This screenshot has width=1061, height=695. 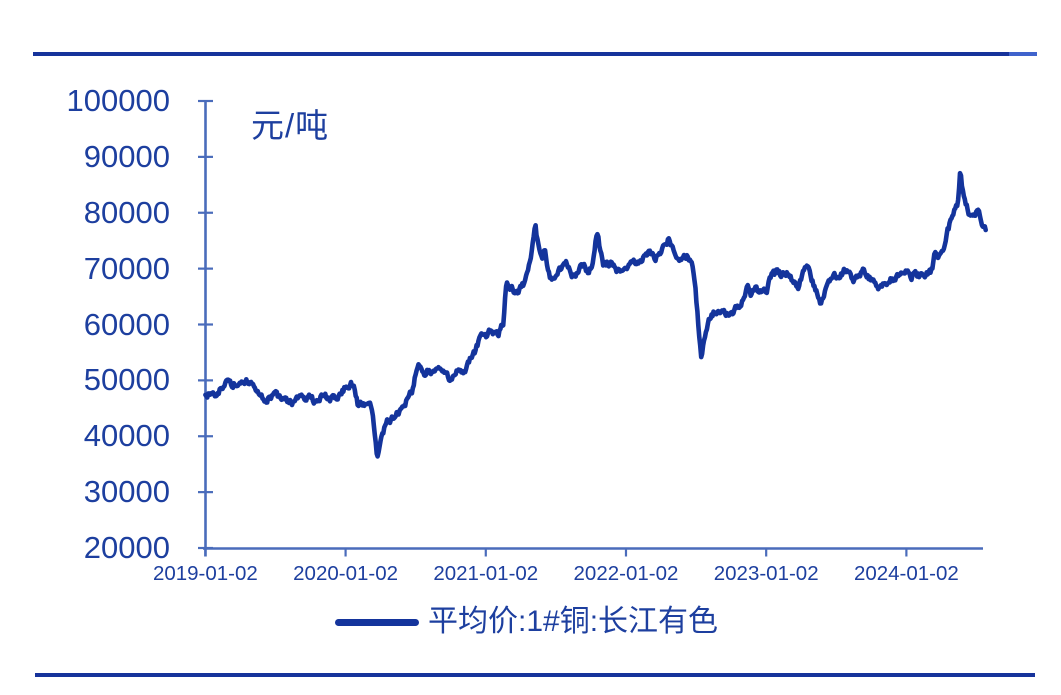 What do you see at coordinates (535, 54) in the screenshot?
I see `top-divider-rule` at bounding box center [535, 54].